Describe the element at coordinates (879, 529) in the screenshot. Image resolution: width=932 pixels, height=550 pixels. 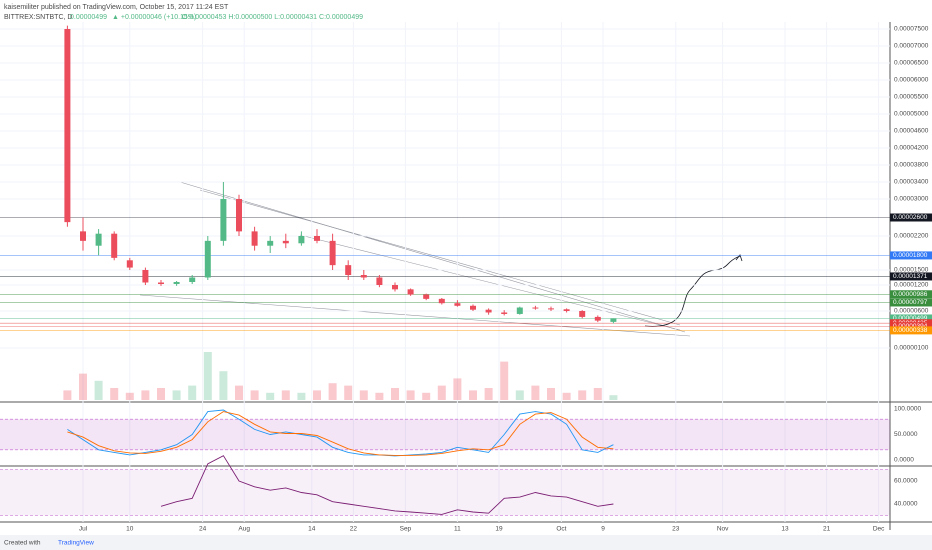
I see `x-tick-label: Dec` at that location.